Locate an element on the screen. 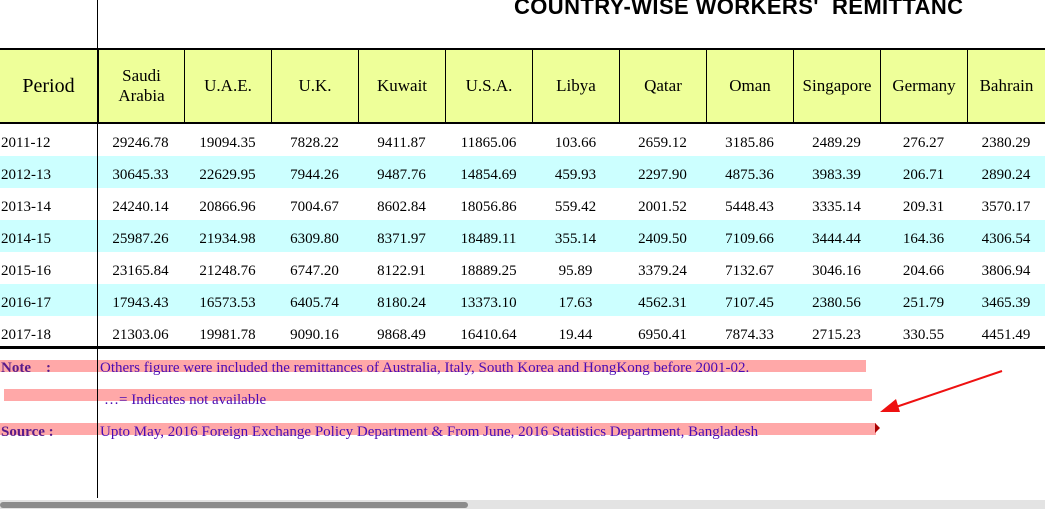 The width and height of the screenshot is (1045, 509). period-cell: 2011-12 is located at coordinates (26, 143).